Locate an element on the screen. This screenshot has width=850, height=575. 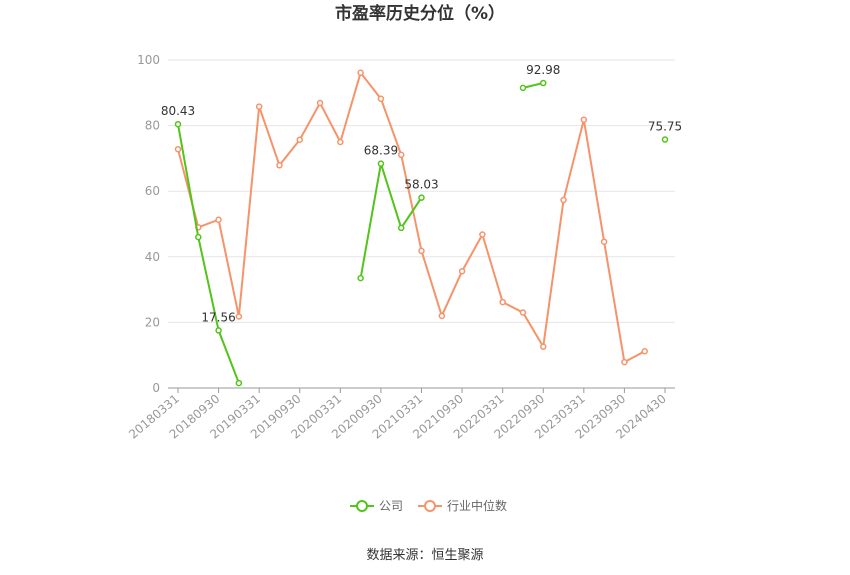
y-tick-label: 100 is located at coordinates (148, 60).